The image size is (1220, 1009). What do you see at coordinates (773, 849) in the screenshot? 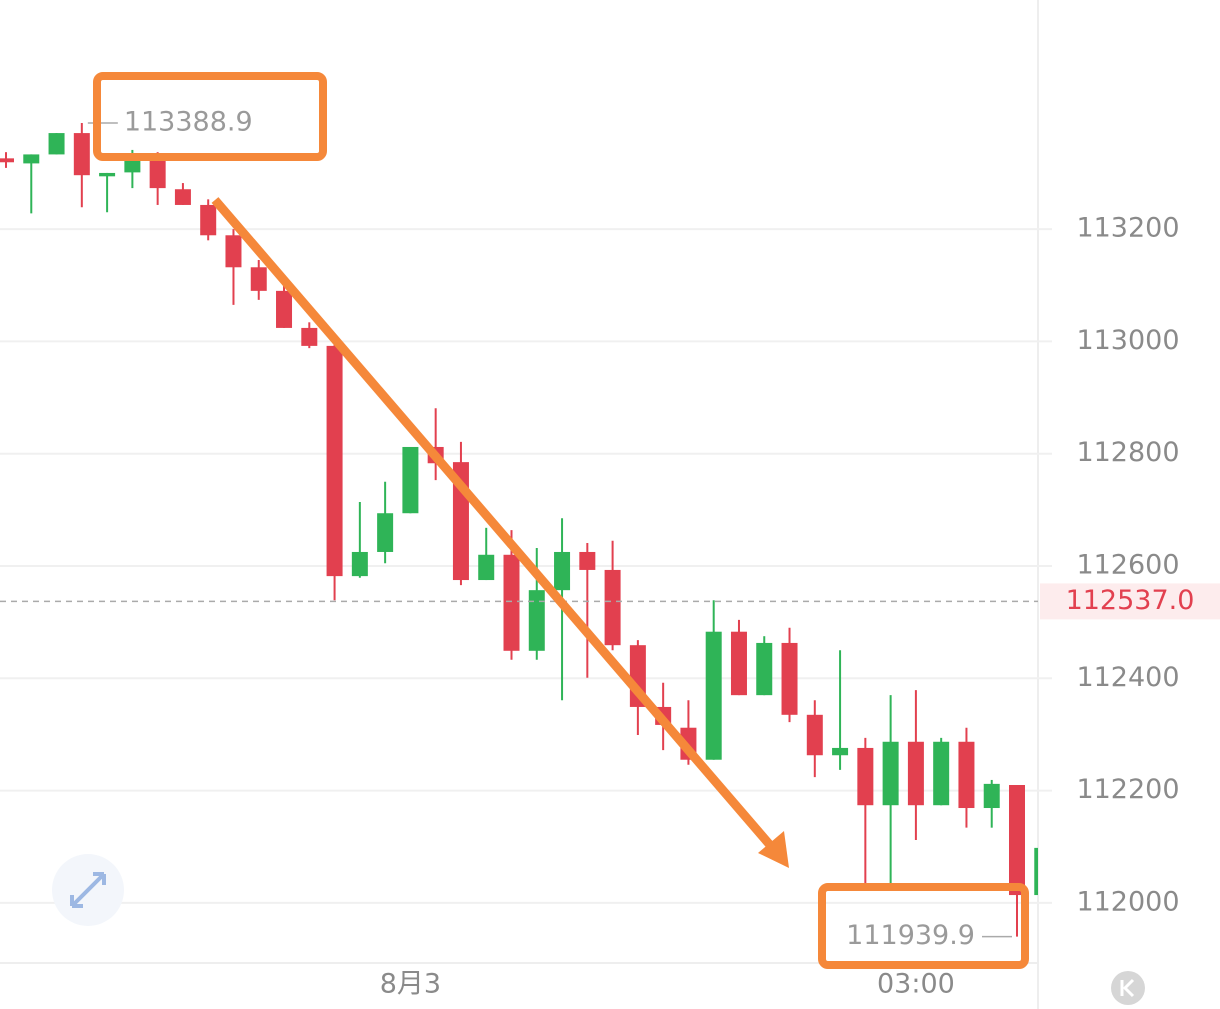
I see `trend-arrow-head` at bounding box center [773, 849].